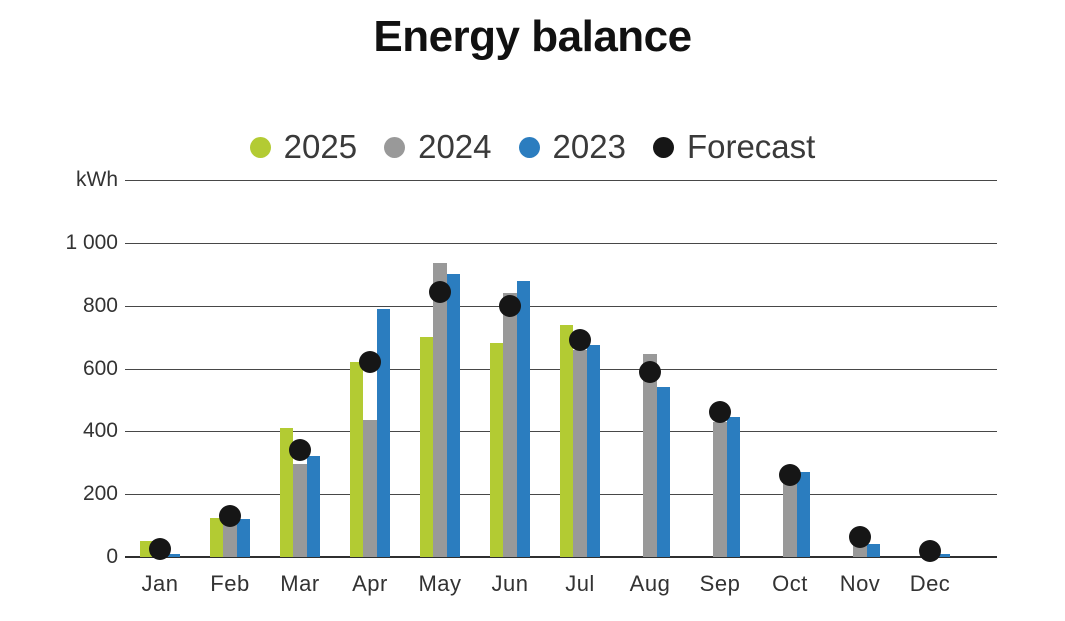  What do you see at coordinates (532, 36) in the screenshot?
I see `chart-title: Energy balance` at bounding box center [532, 36].